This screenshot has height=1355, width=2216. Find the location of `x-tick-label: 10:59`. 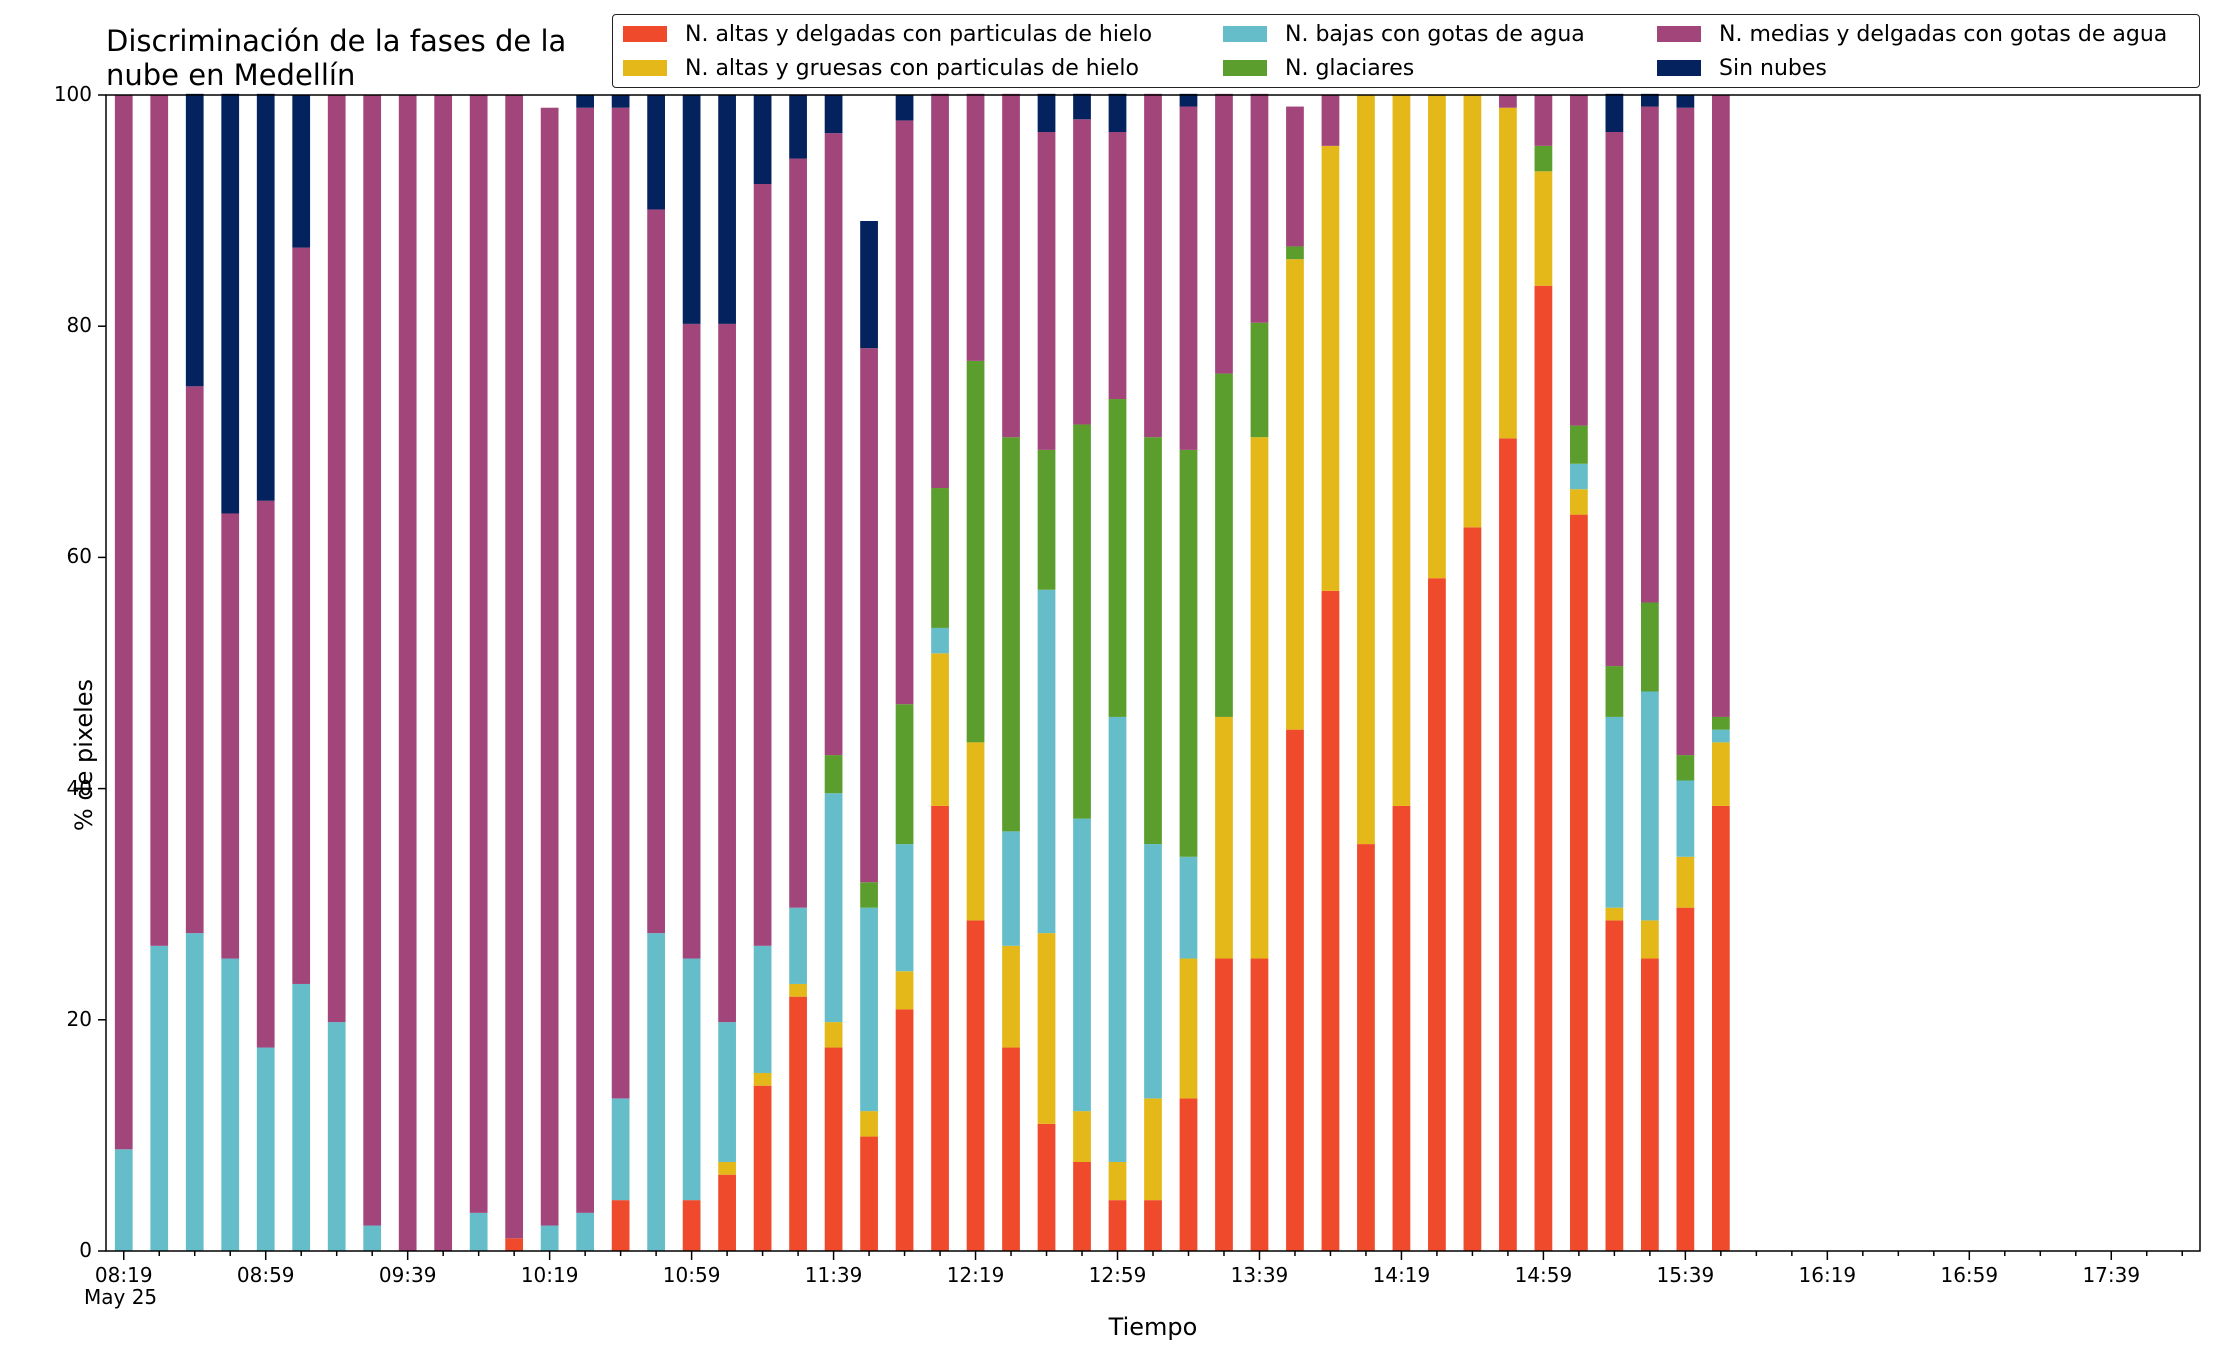

x-tick-label: 10:59 is located at coordinates (691, 1275).